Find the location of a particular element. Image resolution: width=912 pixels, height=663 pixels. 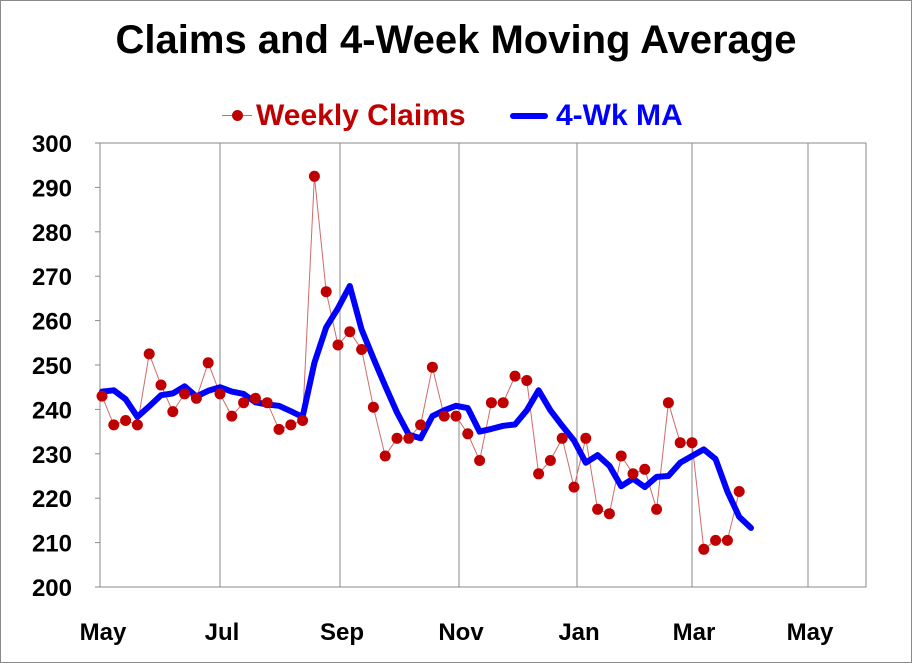

y-tick-label: 300 is located at coordinates (52, 144).